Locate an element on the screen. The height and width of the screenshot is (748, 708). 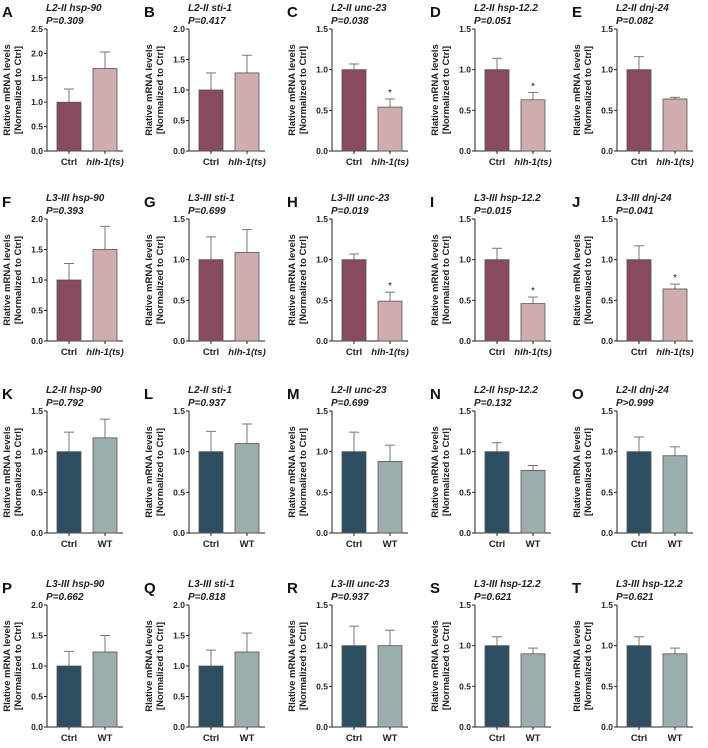
p-value: P=0.792 is located at coordinates (65, 403).